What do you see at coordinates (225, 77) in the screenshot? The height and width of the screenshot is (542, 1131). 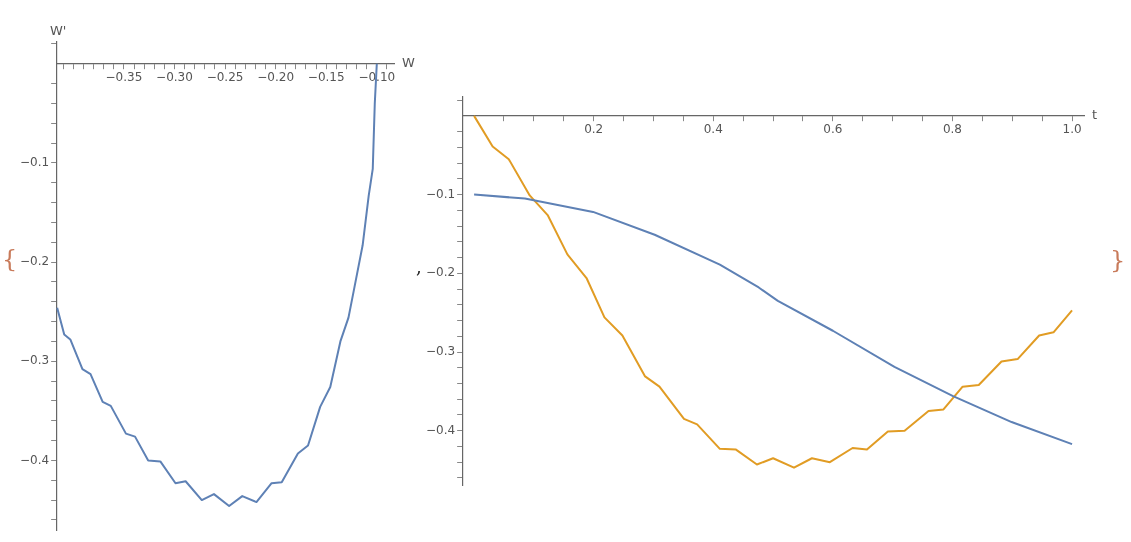 I see `x-tick-label: −0.25` at bounding box center [225, 77].